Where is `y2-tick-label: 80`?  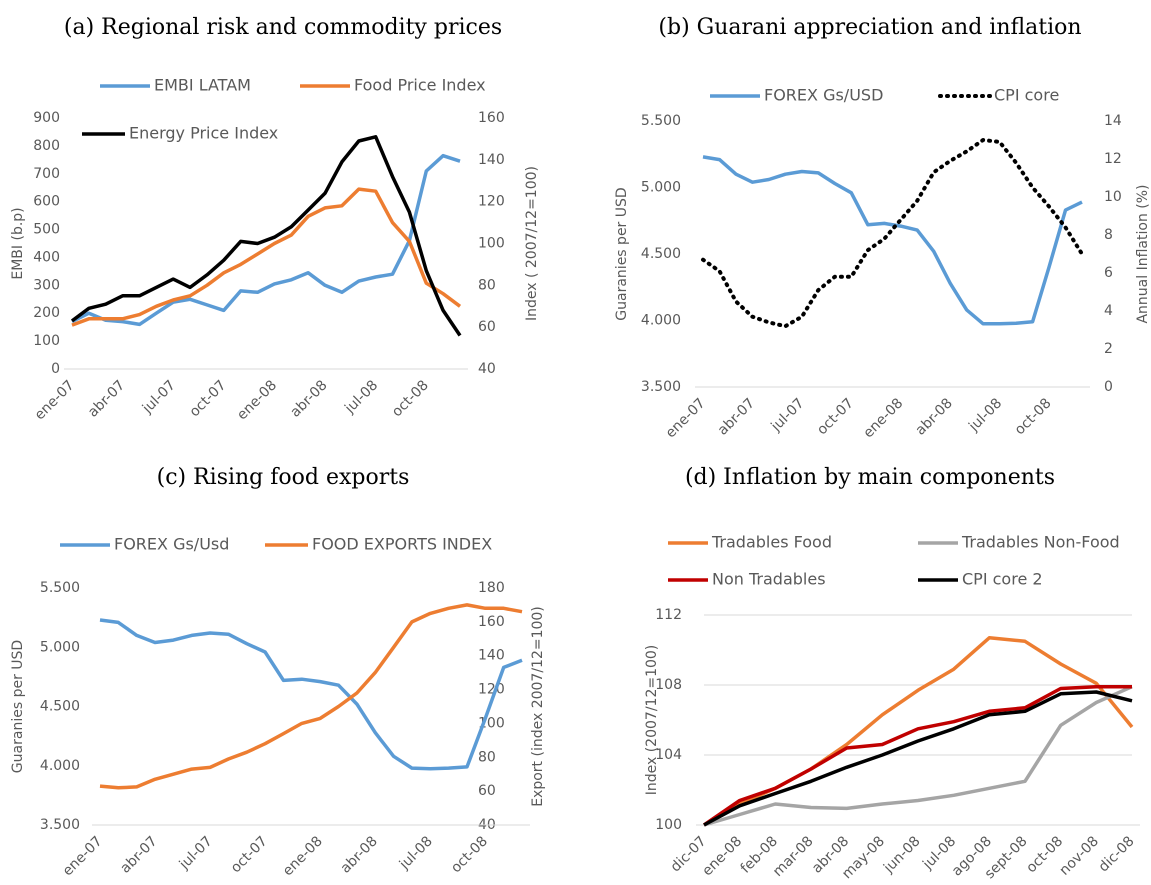
y2-tick-label: 80 is located at coordinates (487, 285).